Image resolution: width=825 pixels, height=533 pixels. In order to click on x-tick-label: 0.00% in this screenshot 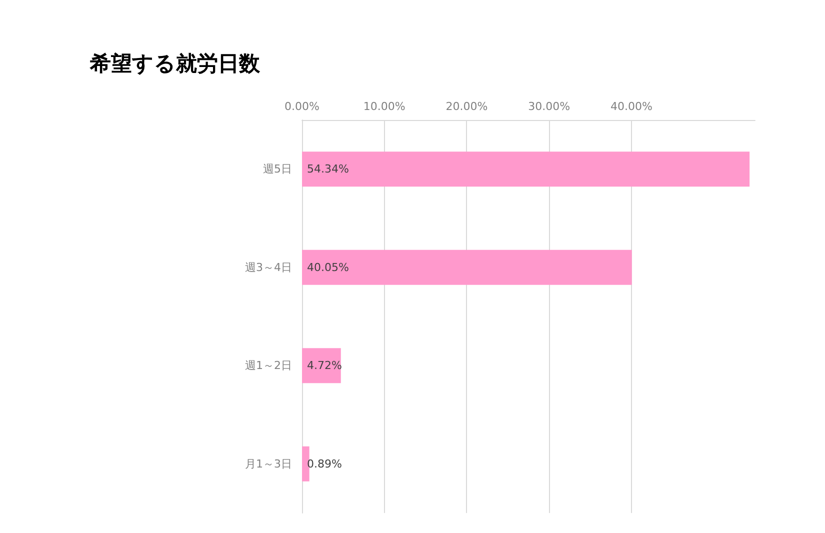, I will do `click(302, 106)`.